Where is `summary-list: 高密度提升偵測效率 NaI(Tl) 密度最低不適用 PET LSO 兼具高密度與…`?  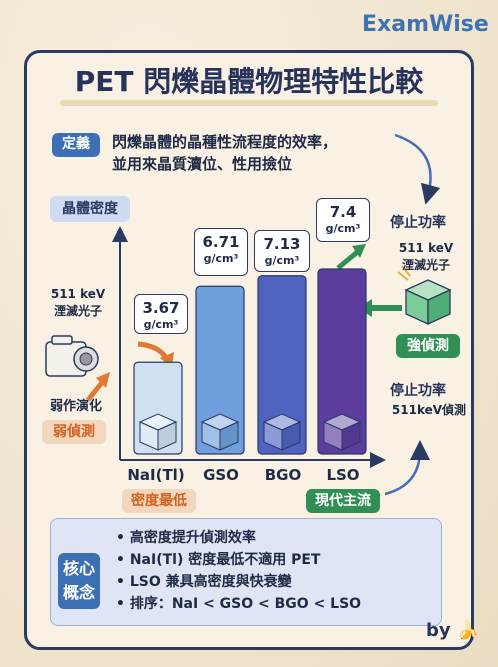
summary-list: 高密度提升偵測效率 NaI(Tl) 密度最低不適用 PET LSO 兼具高密度與… is located at coordinates (238, 571).